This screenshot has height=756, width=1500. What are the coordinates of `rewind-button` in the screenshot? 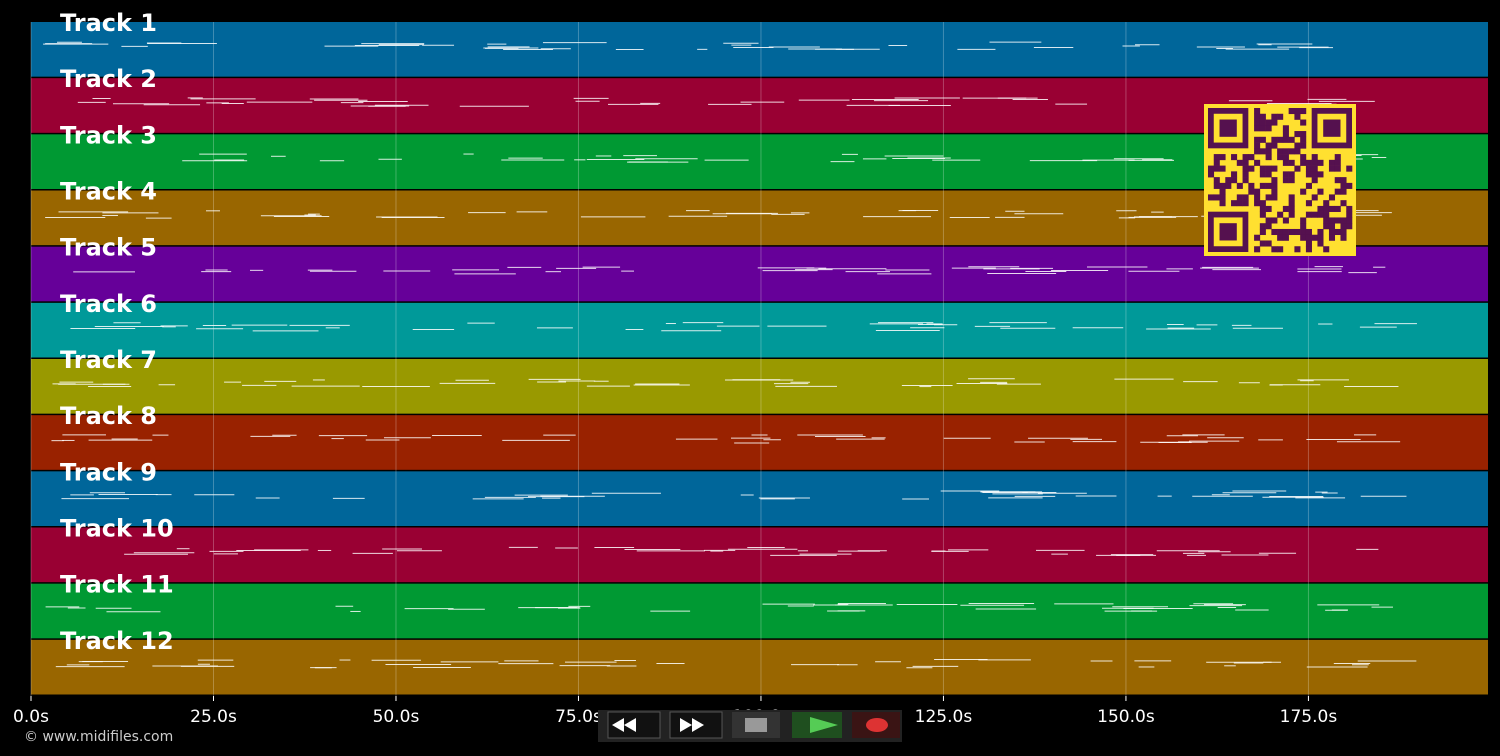 It's located at (634, 725).